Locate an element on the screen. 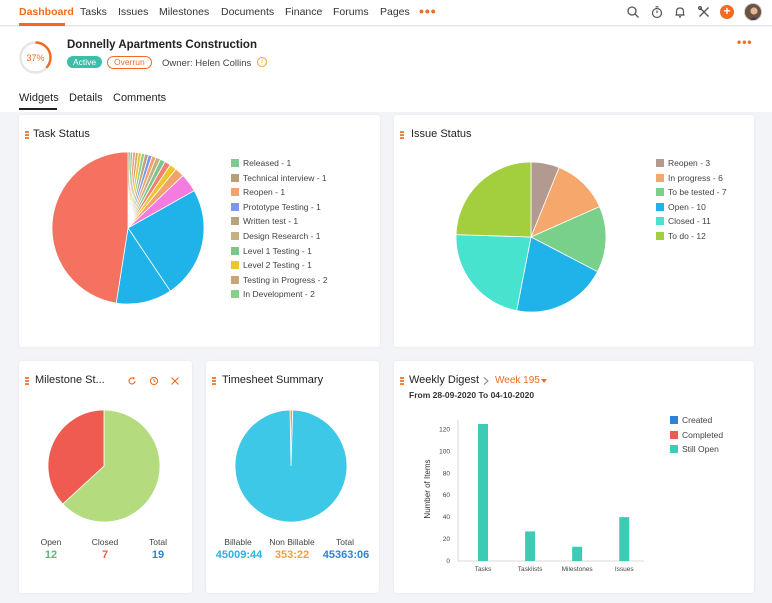 This screenshot has width=772, height=603. task-status-title: Task Status is located at coordinates (61, 134).